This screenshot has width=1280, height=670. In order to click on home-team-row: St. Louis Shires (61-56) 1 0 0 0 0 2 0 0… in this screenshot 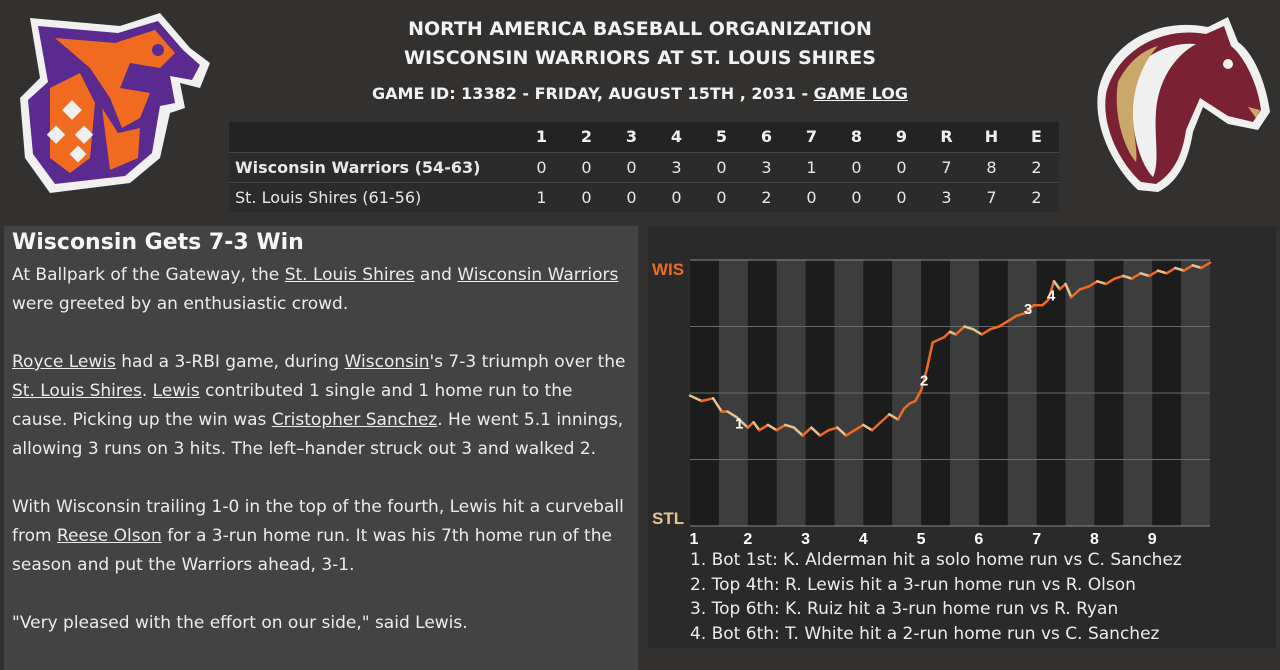, I will do `click(644, 197)`.